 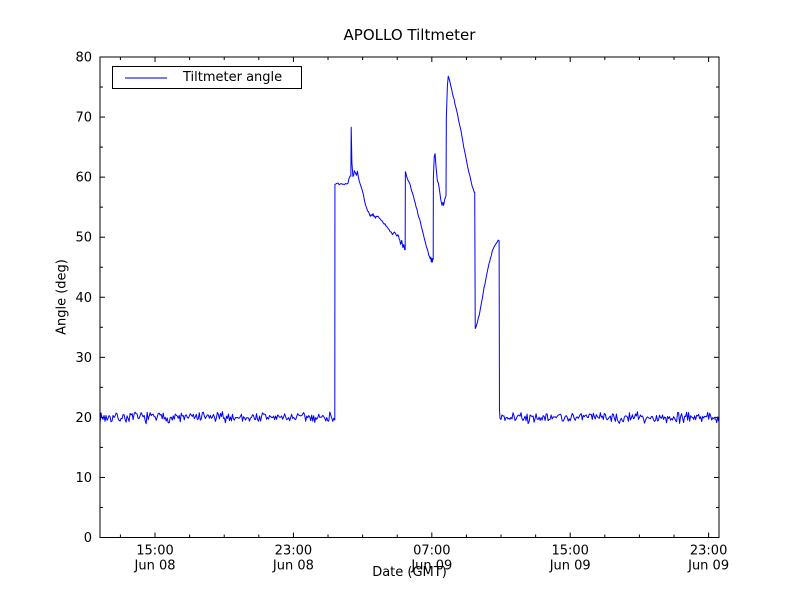 I want to click on y-tick-label: 60, so click(x=83, y=178).